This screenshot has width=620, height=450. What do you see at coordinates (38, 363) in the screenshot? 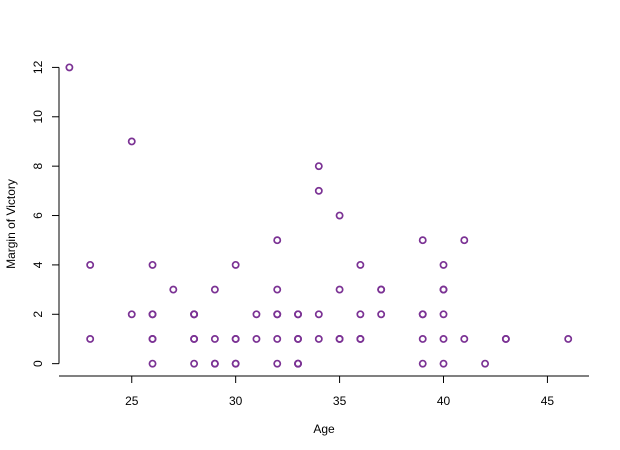
I see `y-tick-label: 0` at bounding box center [38, 363].